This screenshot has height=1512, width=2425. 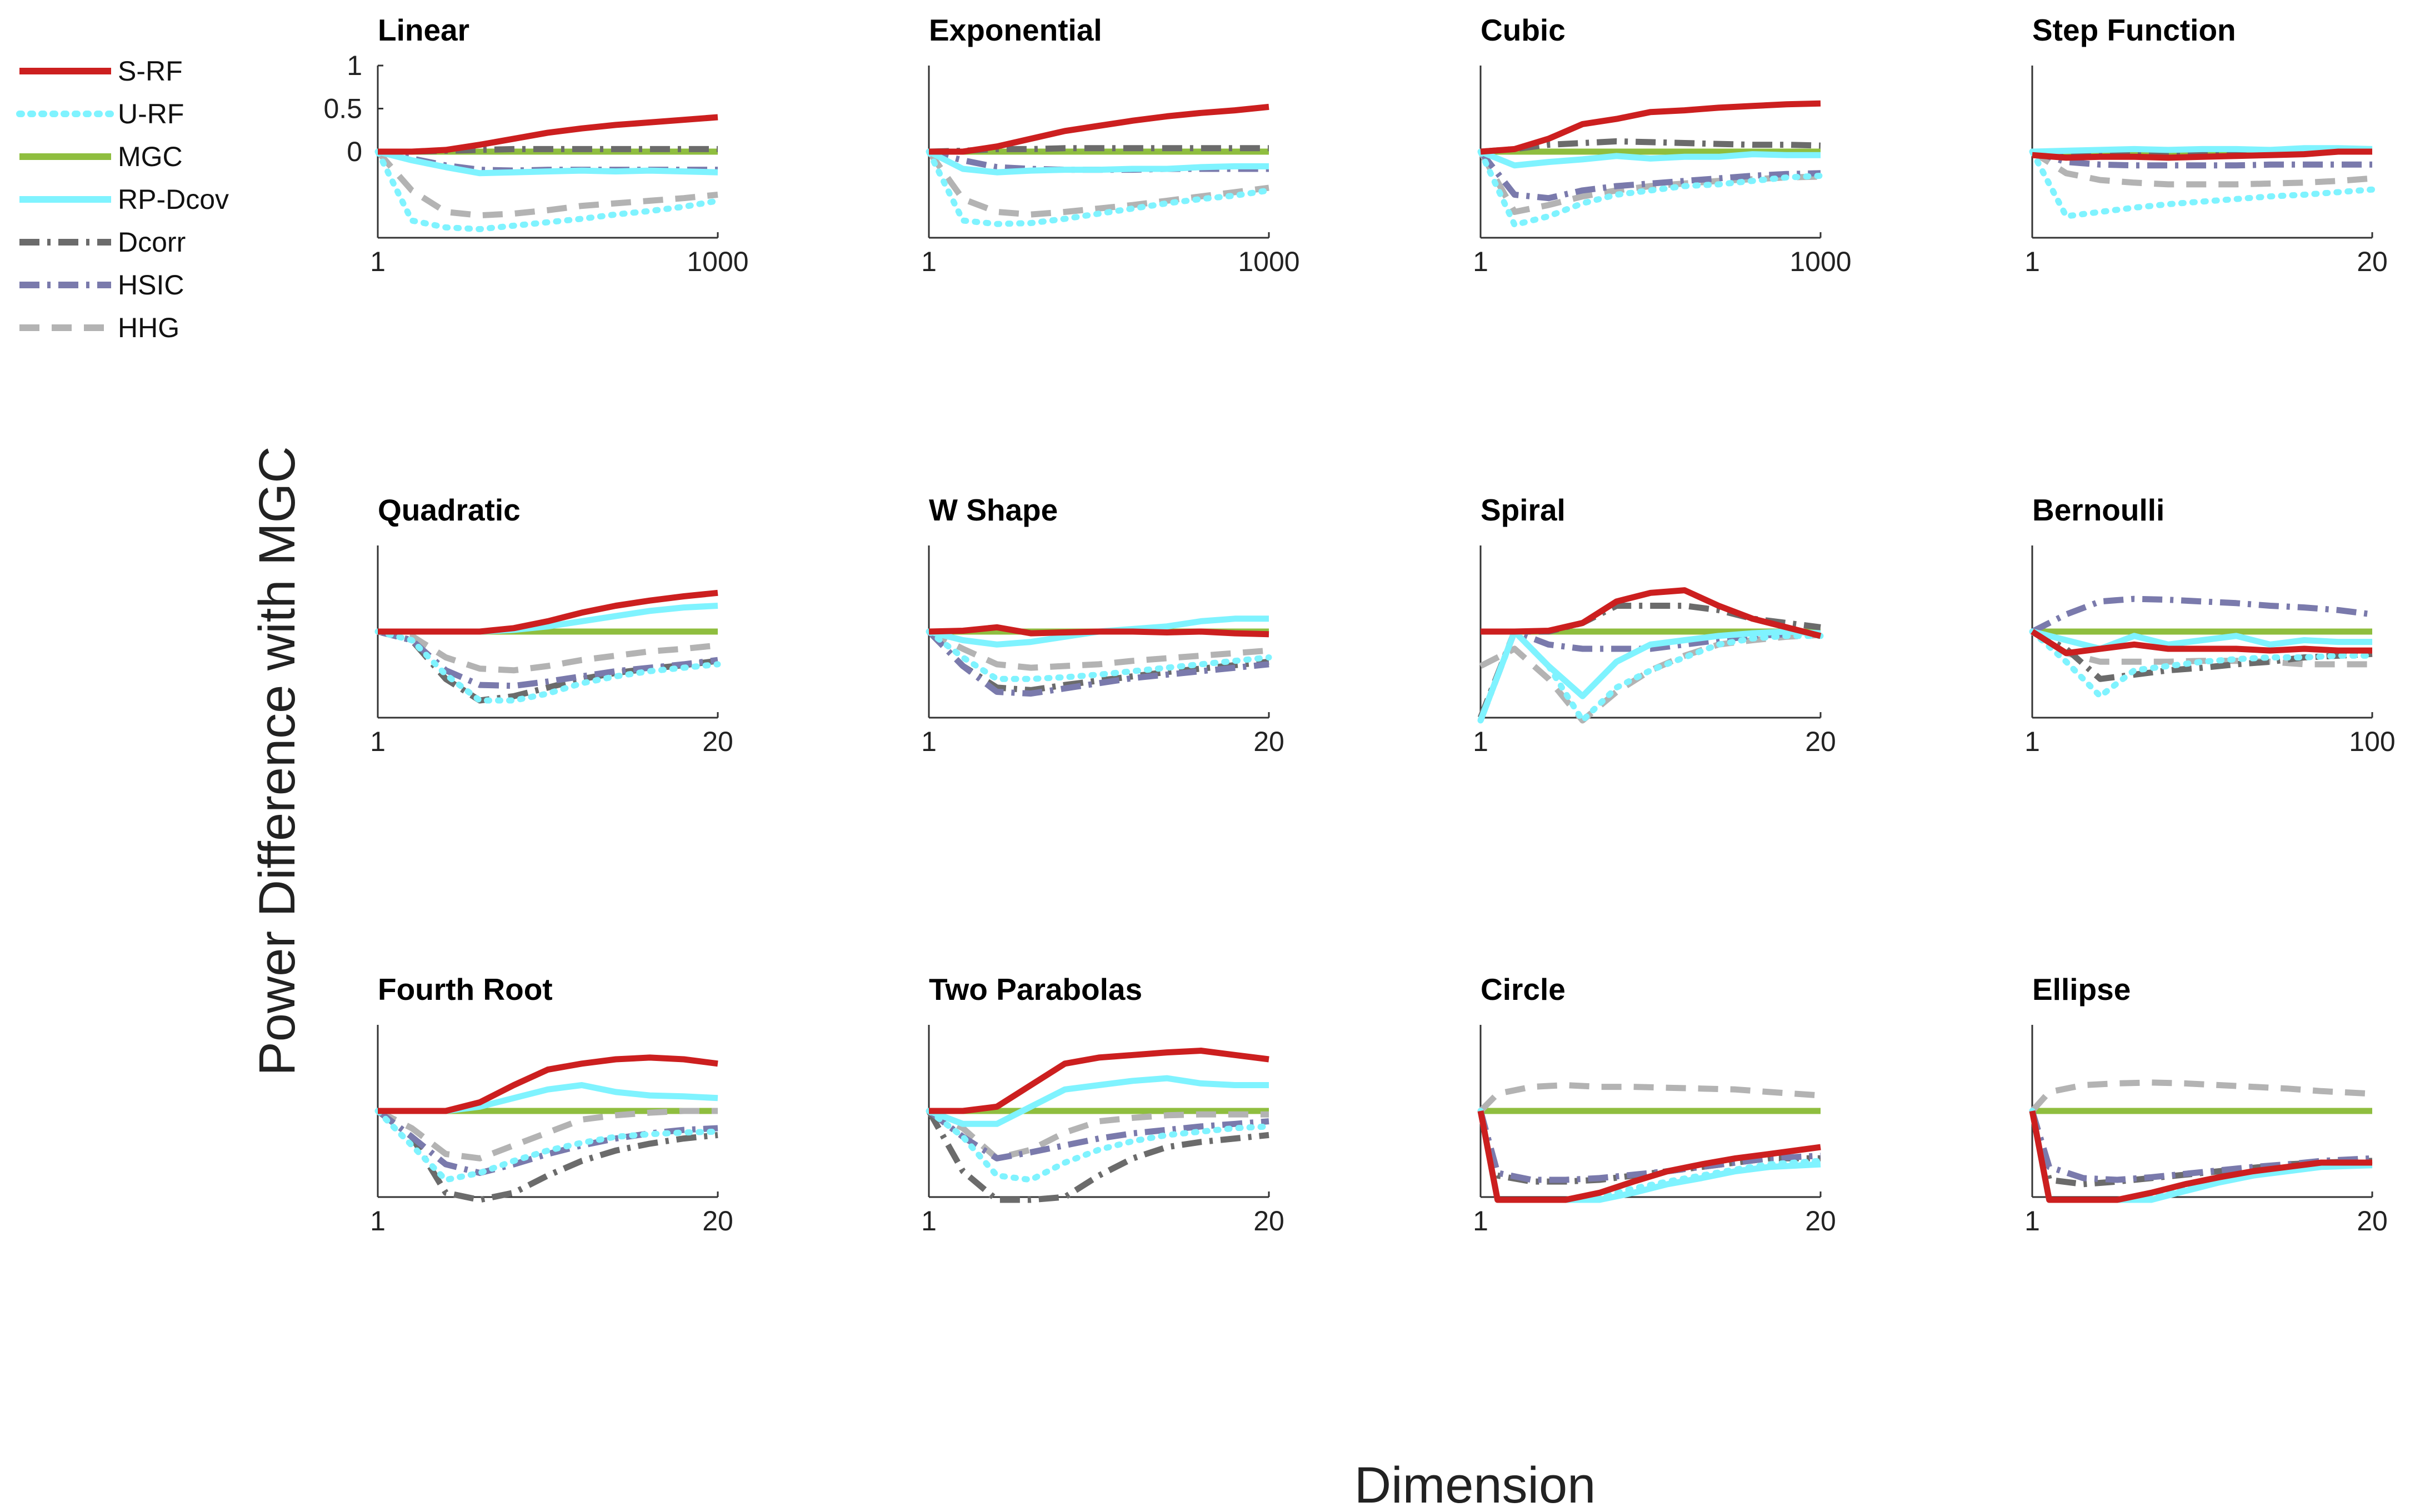 I want to click on legend-label-hhg: HHG, so click(x=148, y=327).